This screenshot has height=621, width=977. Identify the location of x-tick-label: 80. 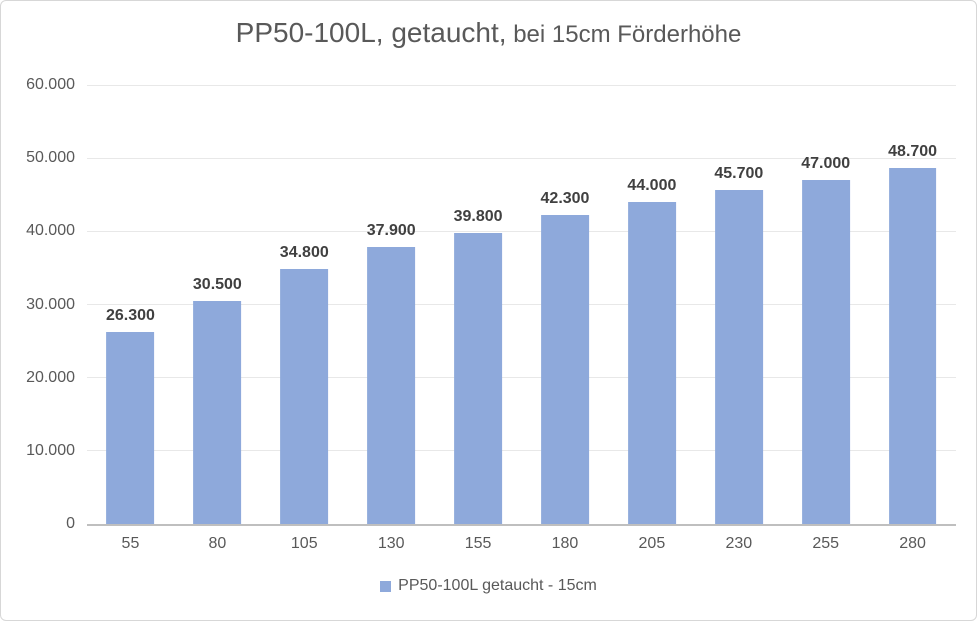
(217, 543).